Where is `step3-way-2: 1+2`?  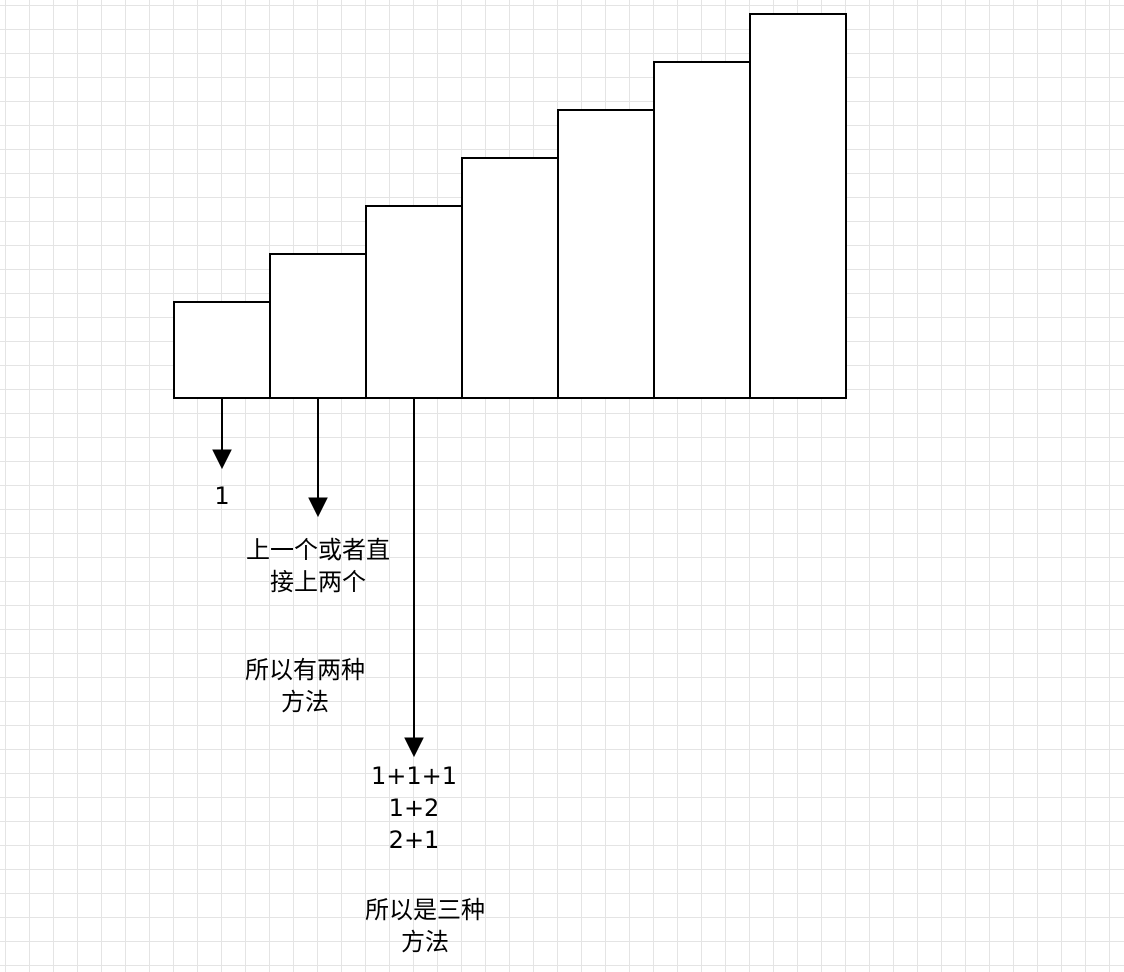 step3-way-2: 1+2 is located at coordinates (414, 808).